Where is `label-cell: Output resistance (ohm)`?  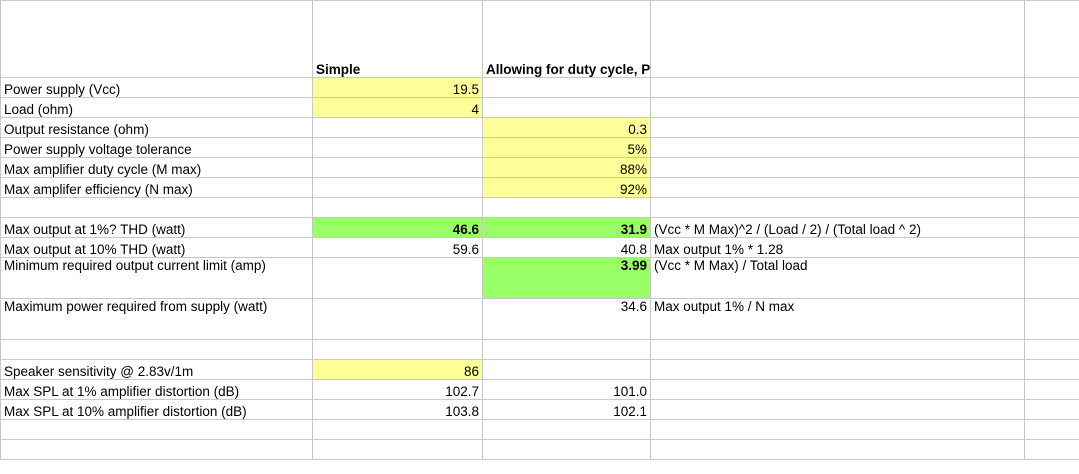
label-cell: Output resistance (ohm) is located at coordinates (156, 127).